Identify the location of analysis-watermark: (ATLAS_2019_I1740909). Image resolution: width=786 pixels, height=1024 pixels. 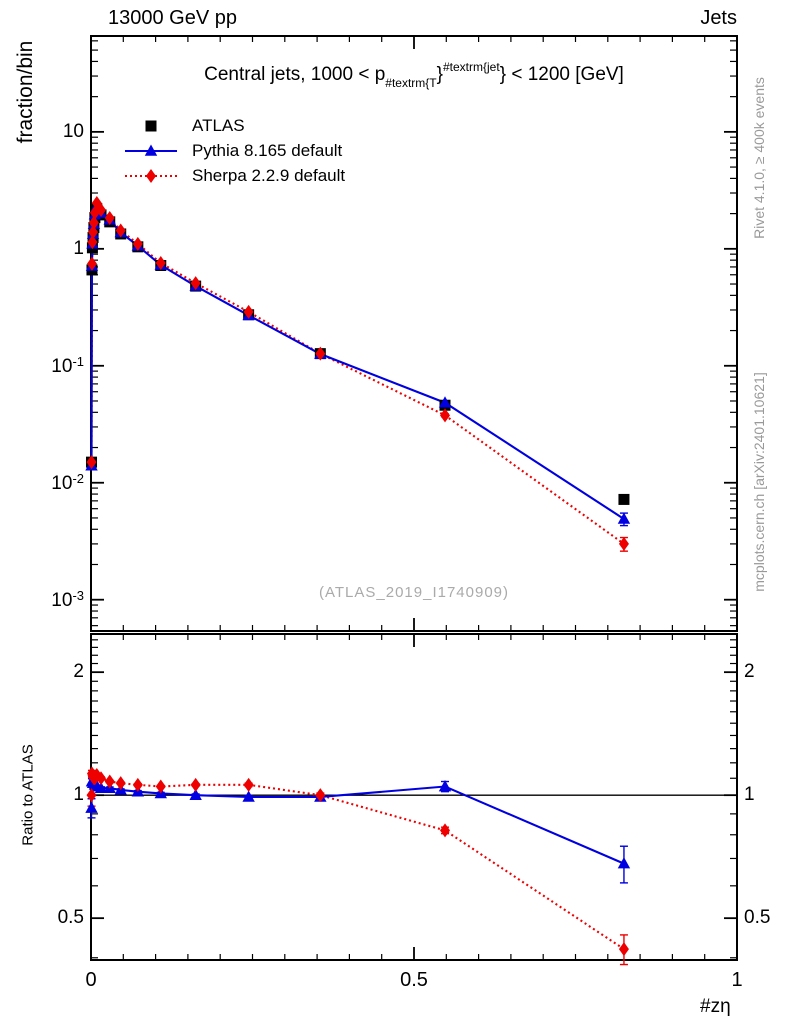
(413, 592).